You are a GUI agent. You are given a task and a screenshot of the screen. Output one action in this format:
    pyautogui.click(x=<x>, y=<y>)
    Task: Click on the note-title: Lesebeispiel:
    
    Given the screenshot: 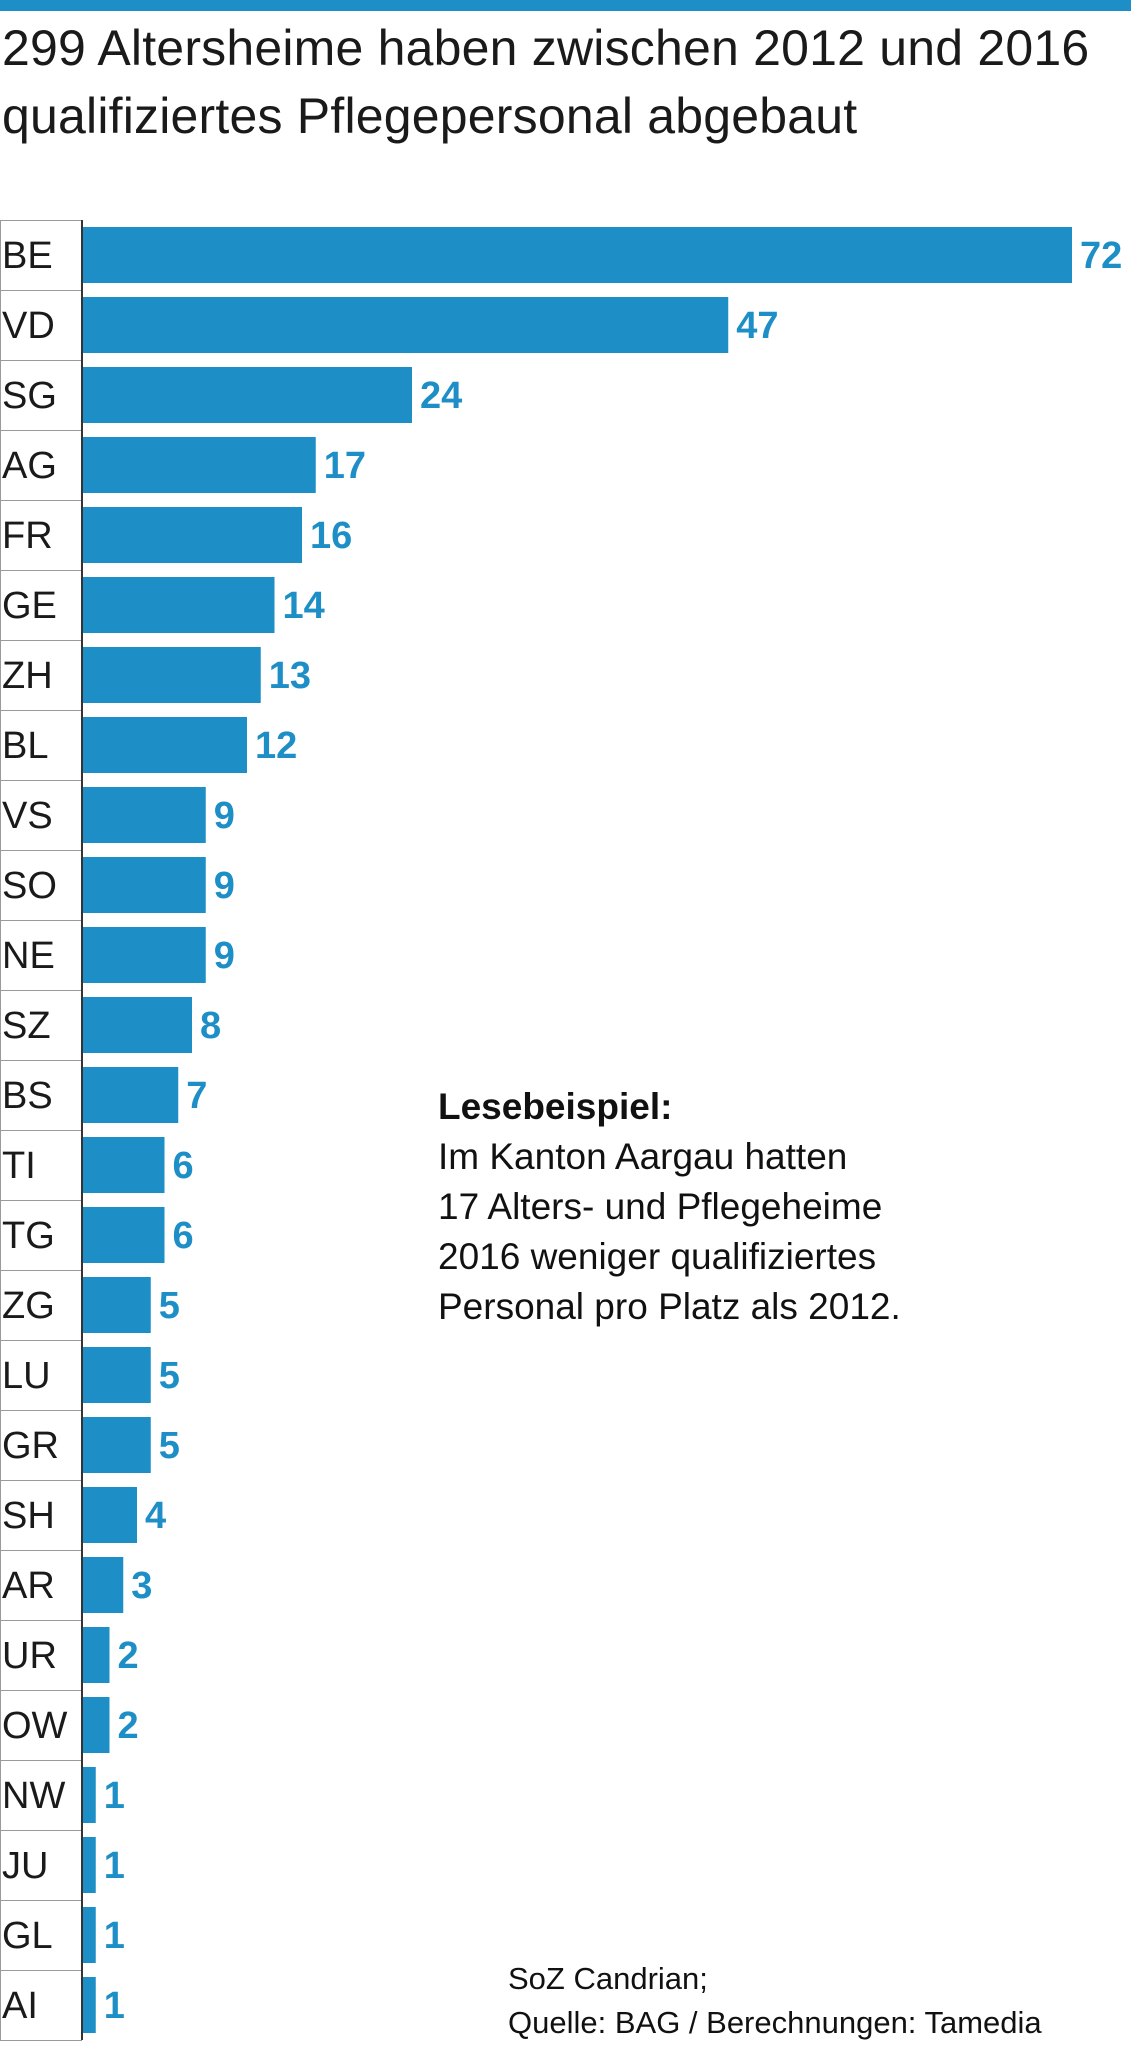 What is the action you would take?
    pyautogui.click(x=555, y=1106)
    